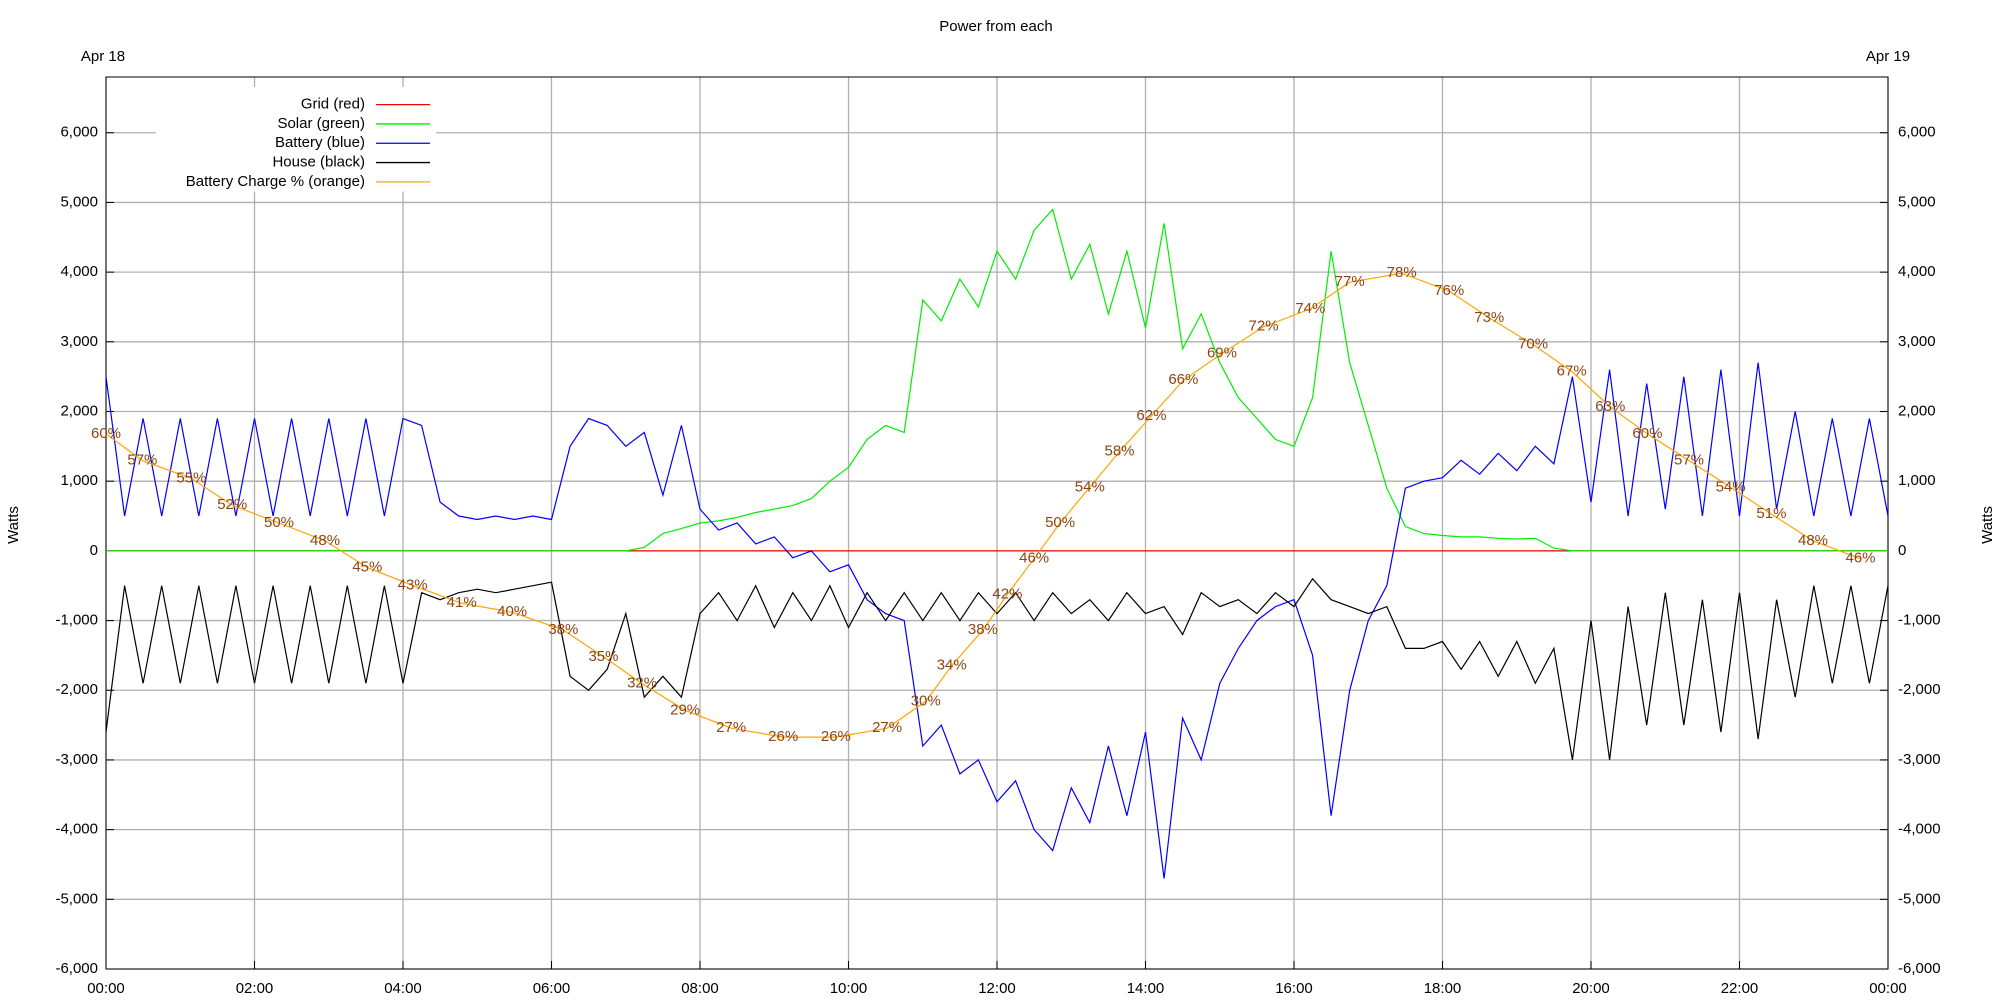  I want to click on data-label: 51%, so click(1771, 513).